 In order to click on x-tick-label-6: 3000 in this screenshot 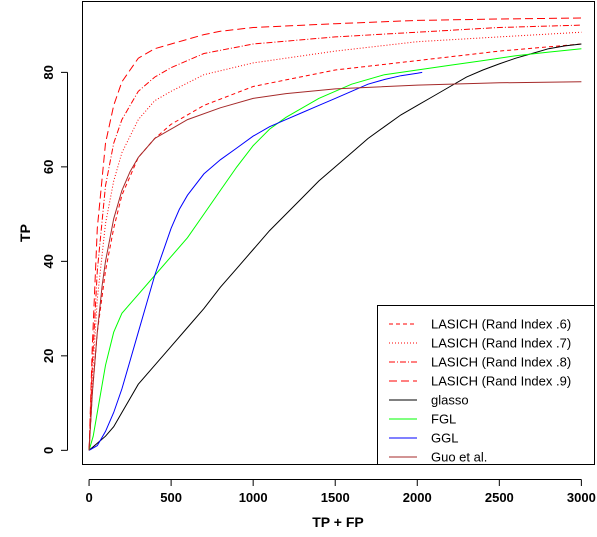, I will do `click(581, 497)`.